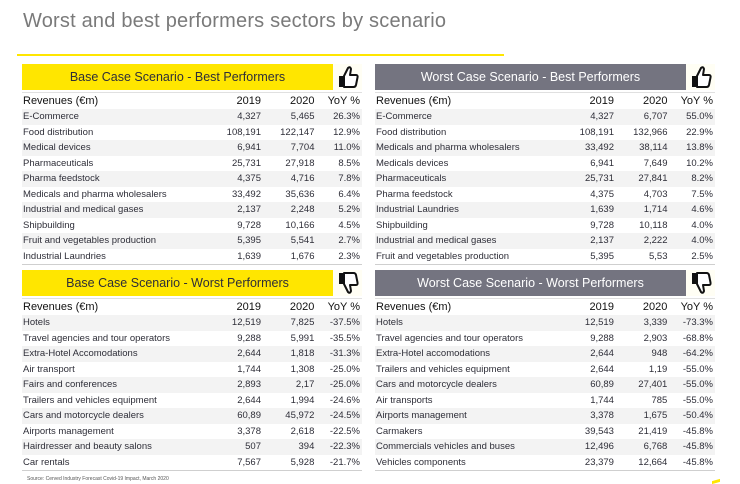 This screenshot has height=484, width=740. I want to click on column-header-yoy: YoY %, so click(343, 101).